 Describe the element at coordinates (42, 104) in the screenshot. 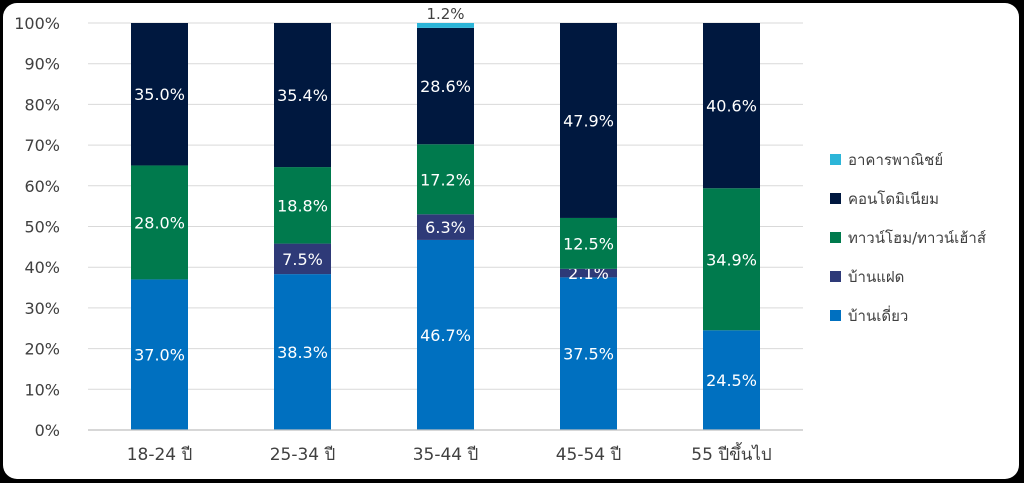

I see `y-tick-label: 80%` at that location.